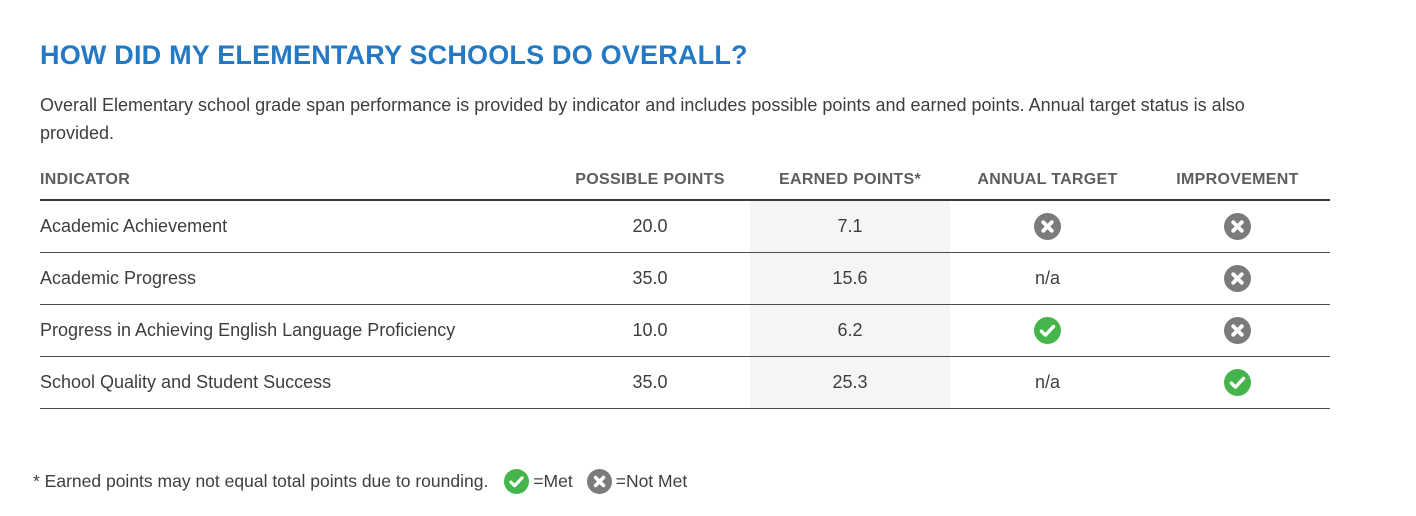  What do you see at coordinates (650, 186) in the screenshot?
I see `column-header-possible-points: POSSIBLE POINTS` at bounding box center [650, 186].